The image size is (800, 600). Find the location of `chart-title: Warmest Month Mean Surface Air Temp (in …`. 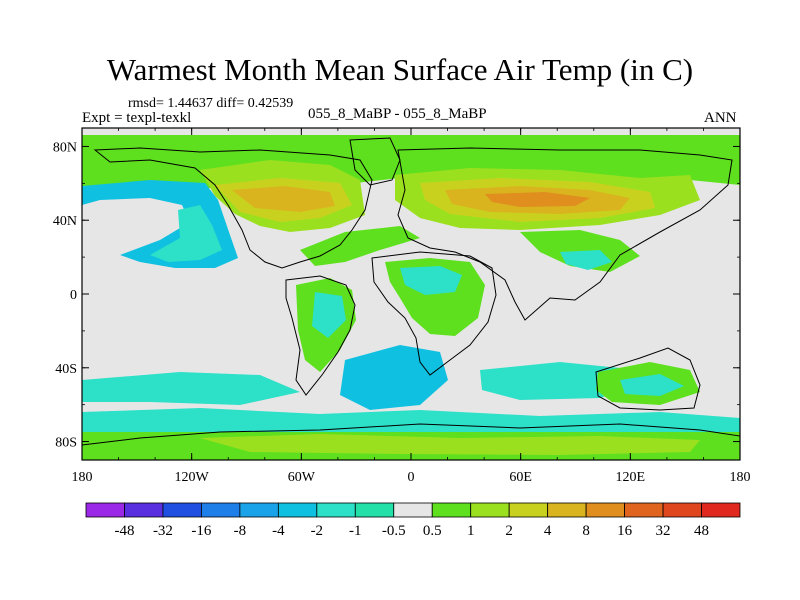

chart-title: Warmest Month Mean Surface Air Temp (in … is located at coordinates (400, 69).